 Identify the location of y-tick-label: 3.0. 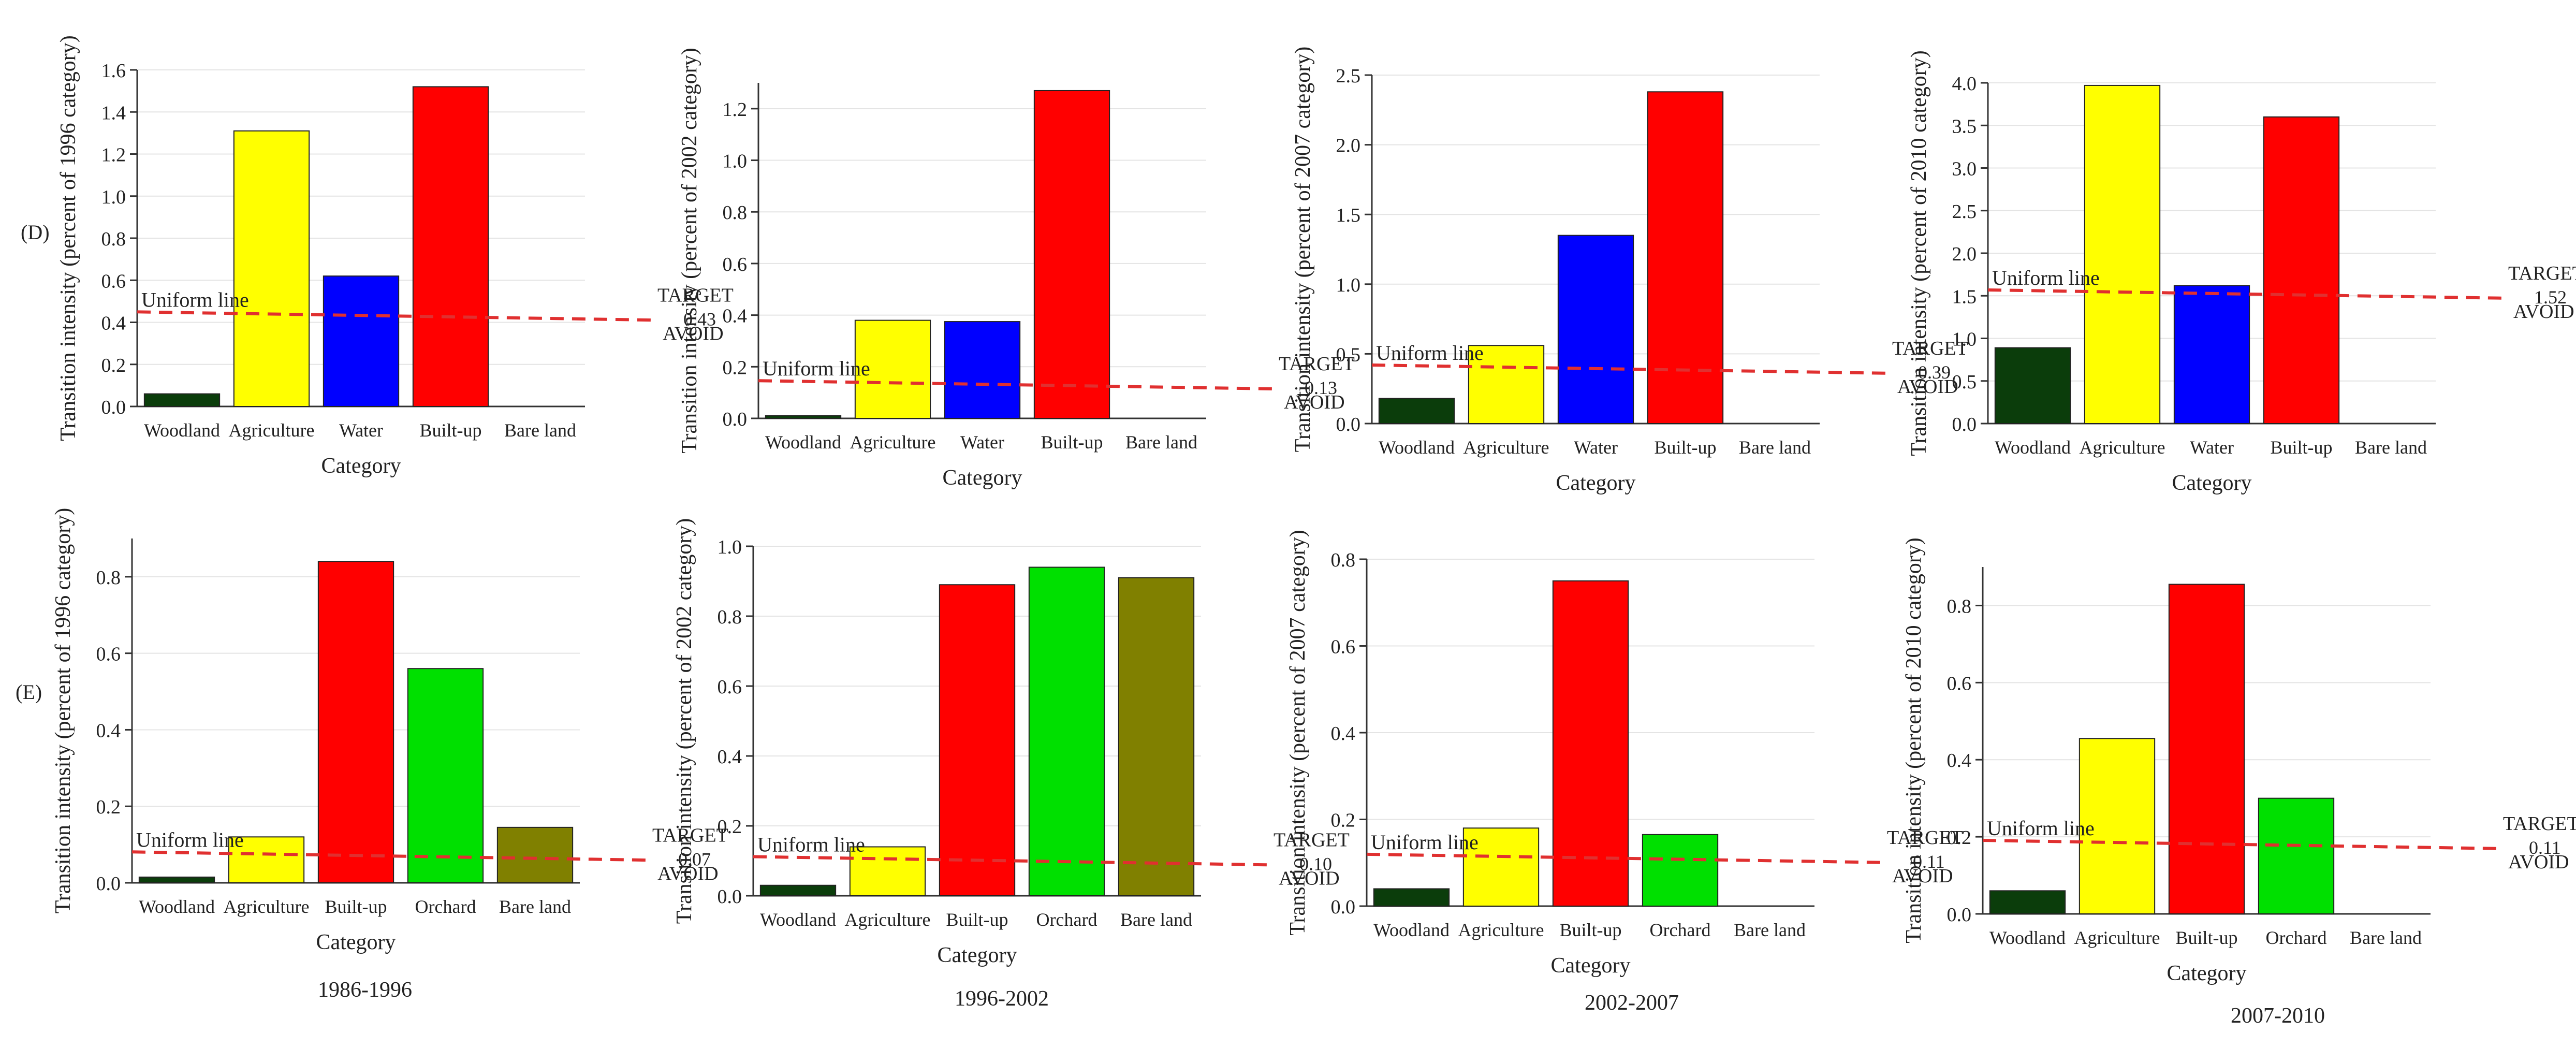
(1964, 169).